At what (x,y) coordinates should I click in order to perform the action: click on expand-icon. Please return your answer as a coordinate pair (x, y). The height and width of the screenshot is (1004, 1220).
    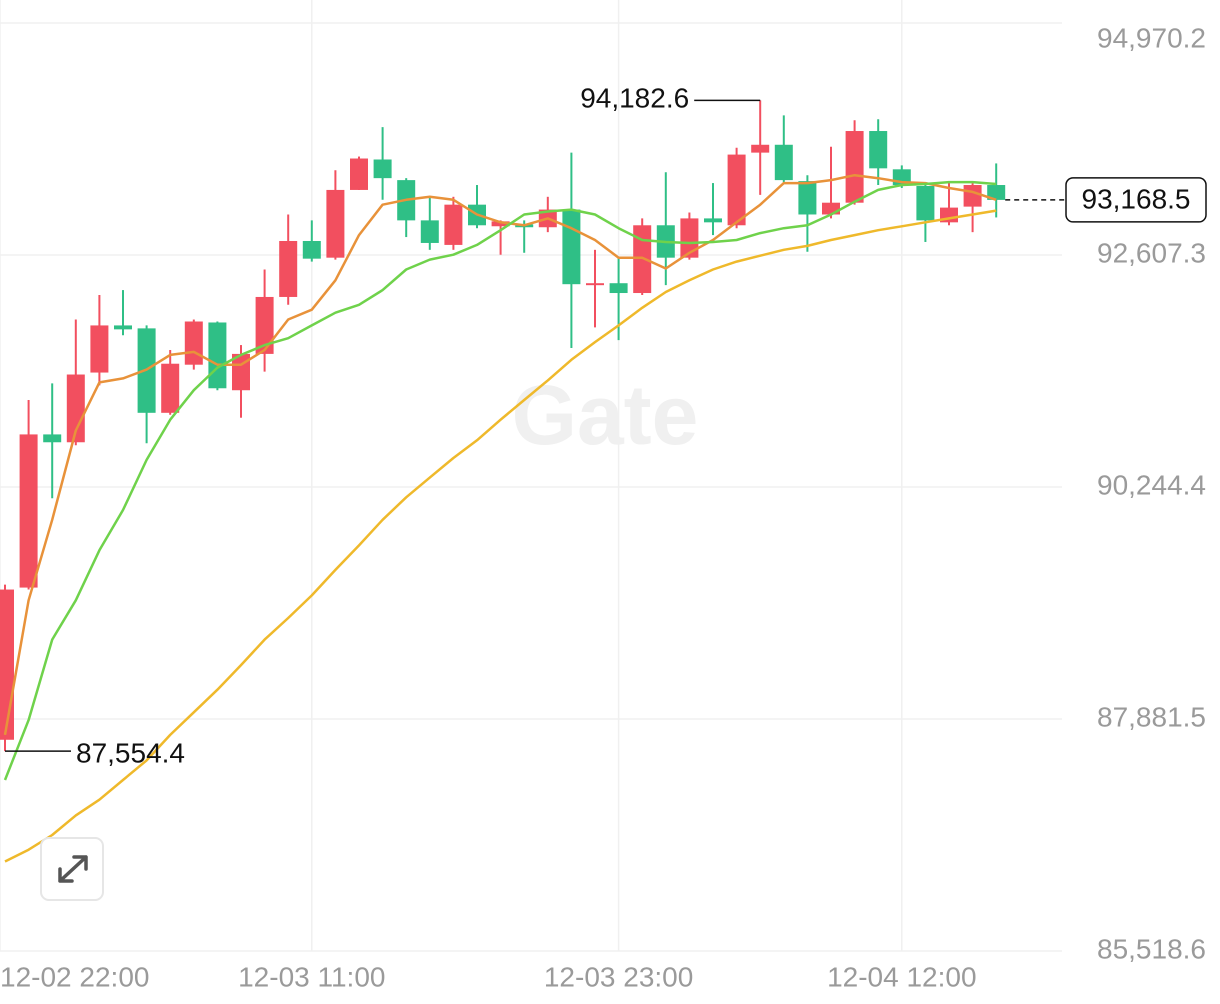
    Looking at the image, I should click on (73, 869).